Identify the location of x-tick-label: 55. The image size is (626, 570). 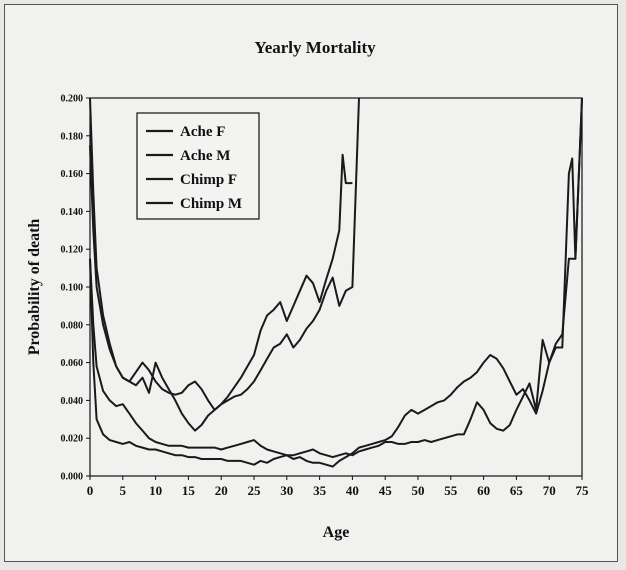
(451, 490).